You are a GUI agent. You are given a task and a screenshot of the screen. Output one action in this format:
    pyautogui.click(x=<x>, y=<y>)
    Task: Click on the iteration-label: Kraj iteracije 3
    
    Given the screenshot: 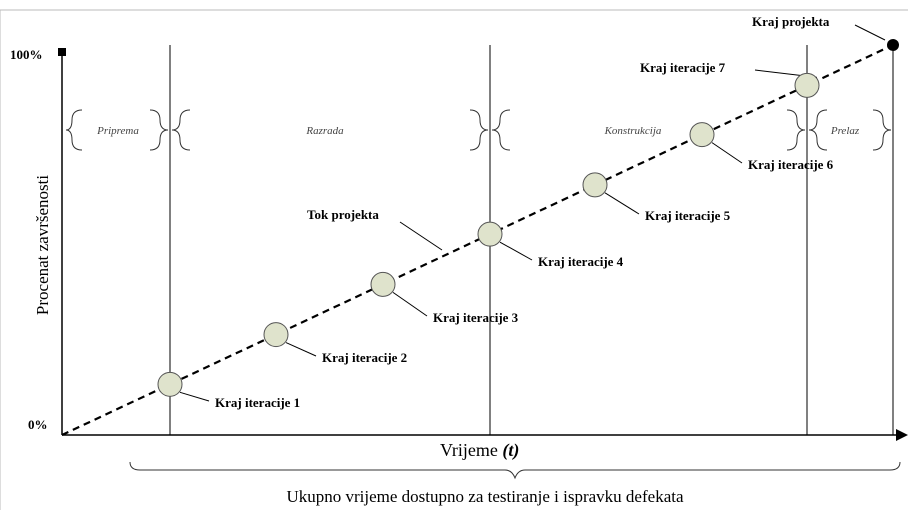 What is the action you would take?
    pyautogui.click(x=476, y=317)
    